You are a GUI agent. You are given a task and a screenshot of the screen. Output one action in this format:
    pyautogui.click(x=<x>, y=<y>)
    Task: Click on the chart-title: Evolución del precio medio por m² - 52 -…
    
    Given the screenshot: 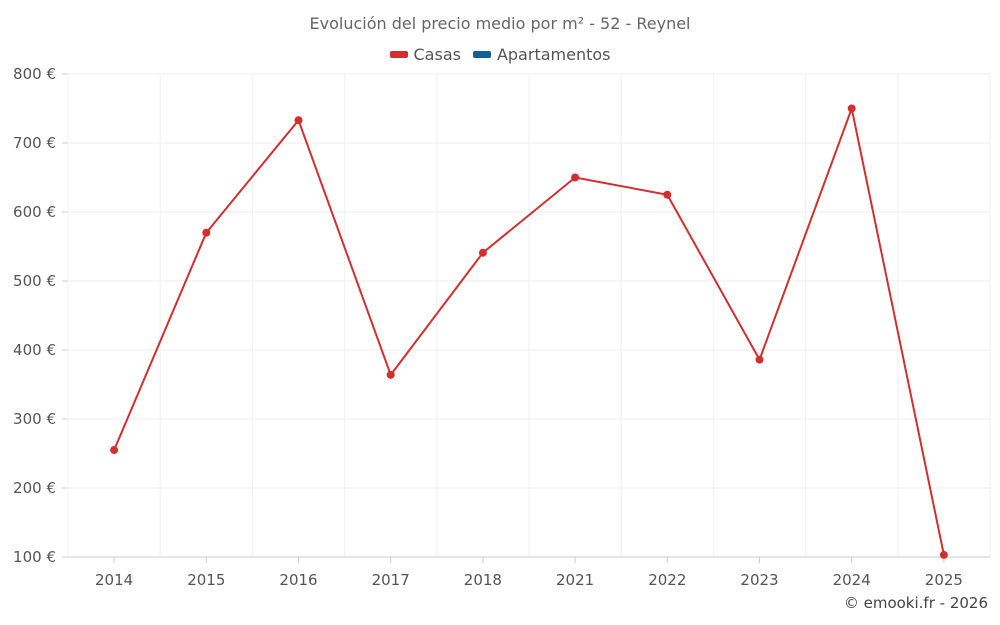 What is the action you would take?
    pyautogui.click(x=500, y=23)
    